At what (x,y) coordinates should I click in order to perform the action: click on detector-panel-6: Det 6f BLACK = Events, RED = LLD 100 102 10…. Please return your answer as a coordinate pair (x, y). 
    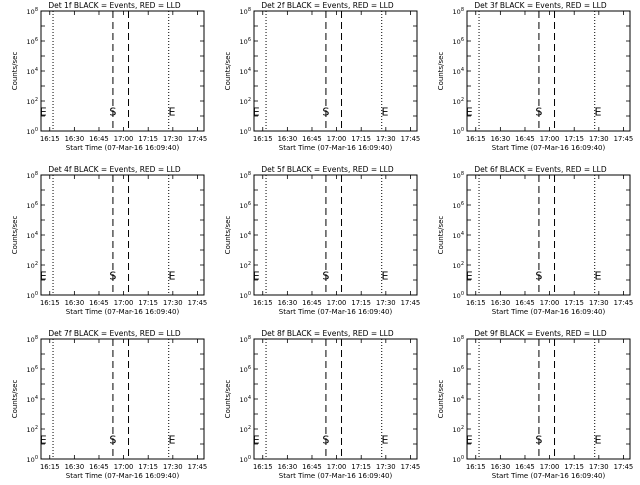
    Looking at the image, I should click on (535, 240).